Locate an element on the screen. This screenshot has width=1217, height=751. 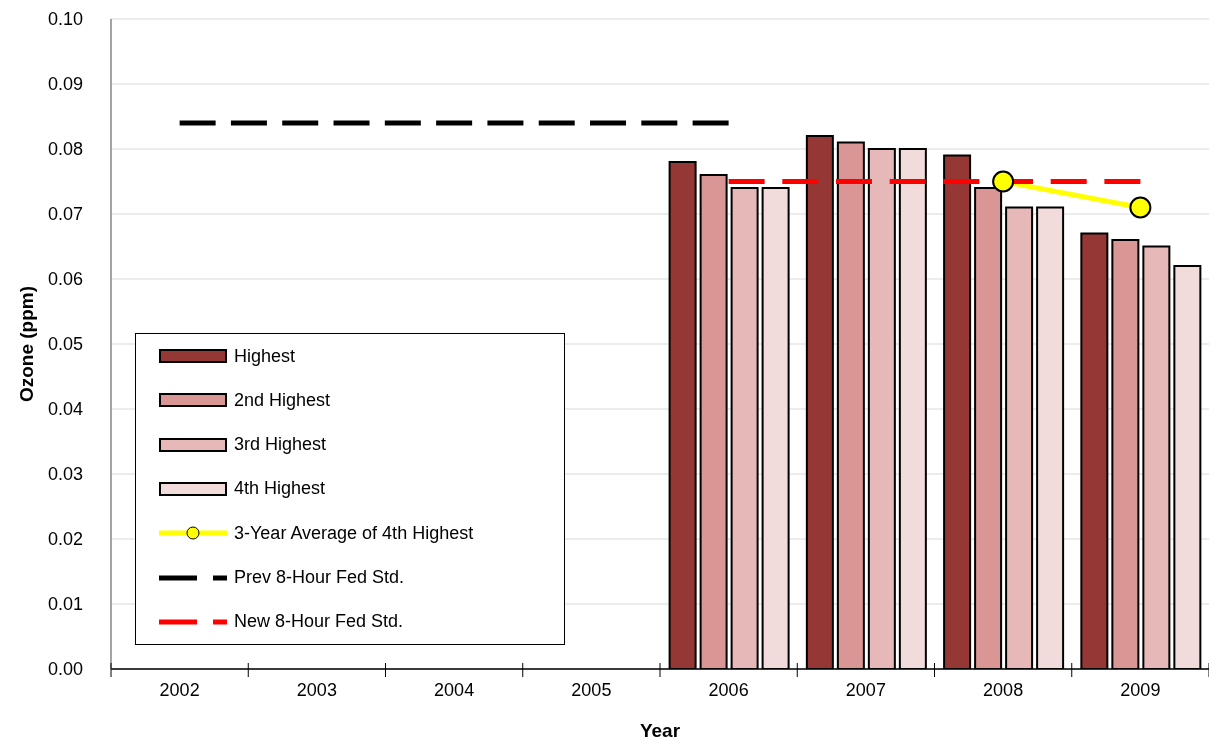
x-axis-title: Year is located at coordinates (660, 730).